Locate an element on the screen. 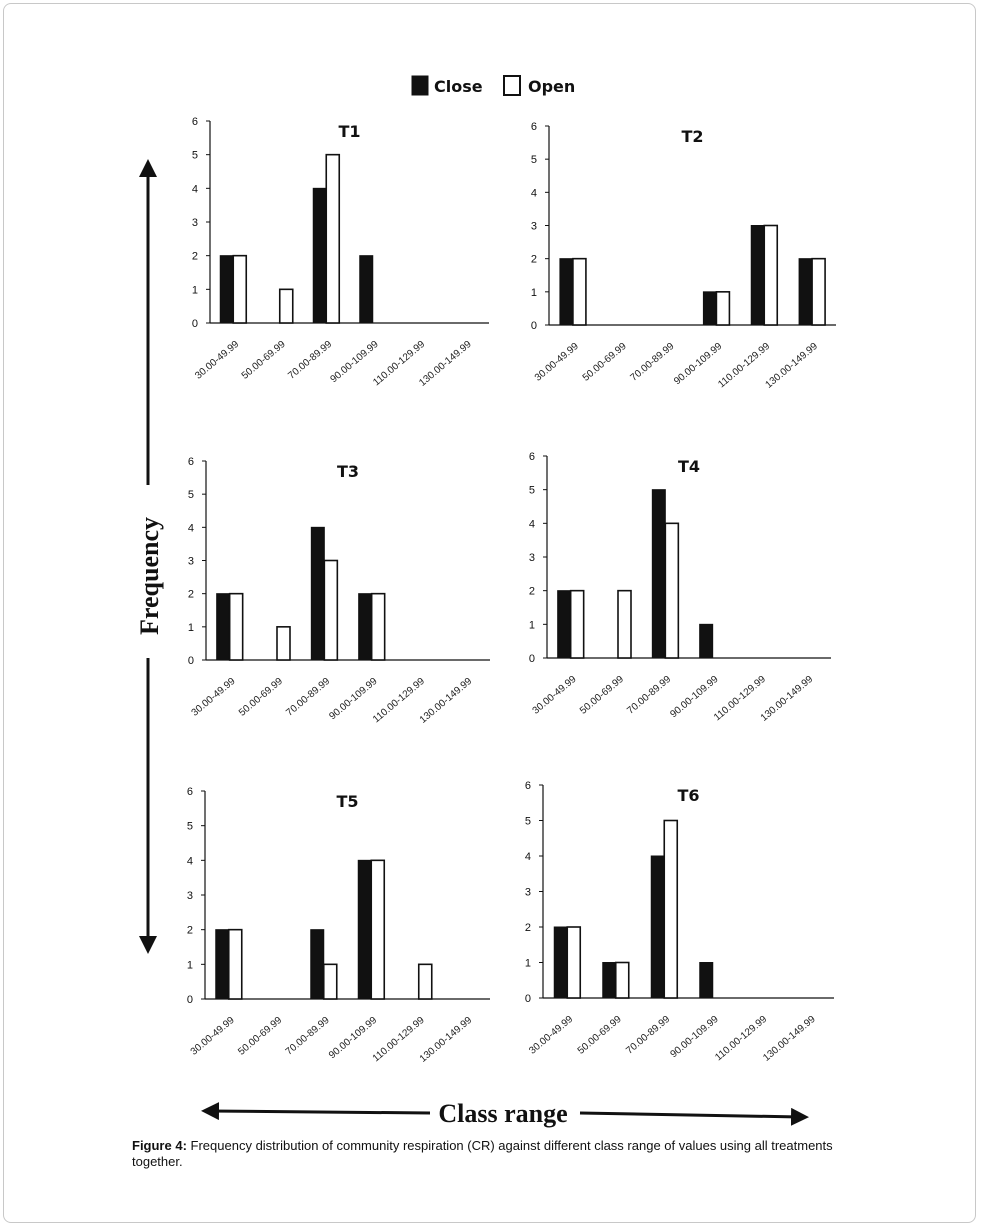  legend-label-open: Open is located at coordinates (551, 86).